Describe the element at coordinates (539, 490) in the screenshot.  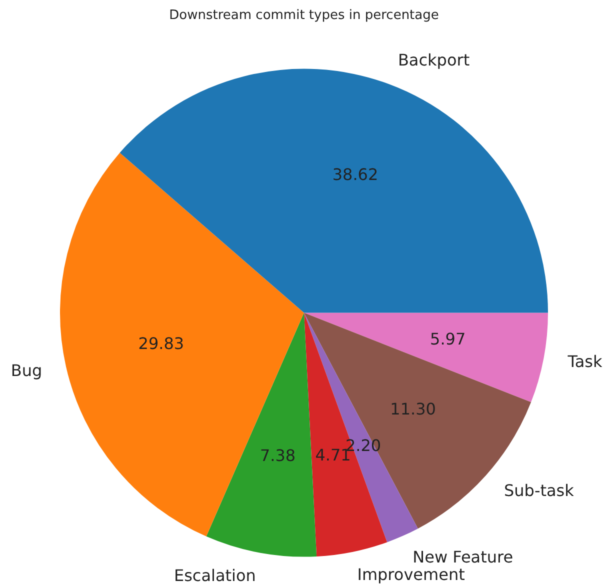
I see `slice-label: Sub-task` at that location.